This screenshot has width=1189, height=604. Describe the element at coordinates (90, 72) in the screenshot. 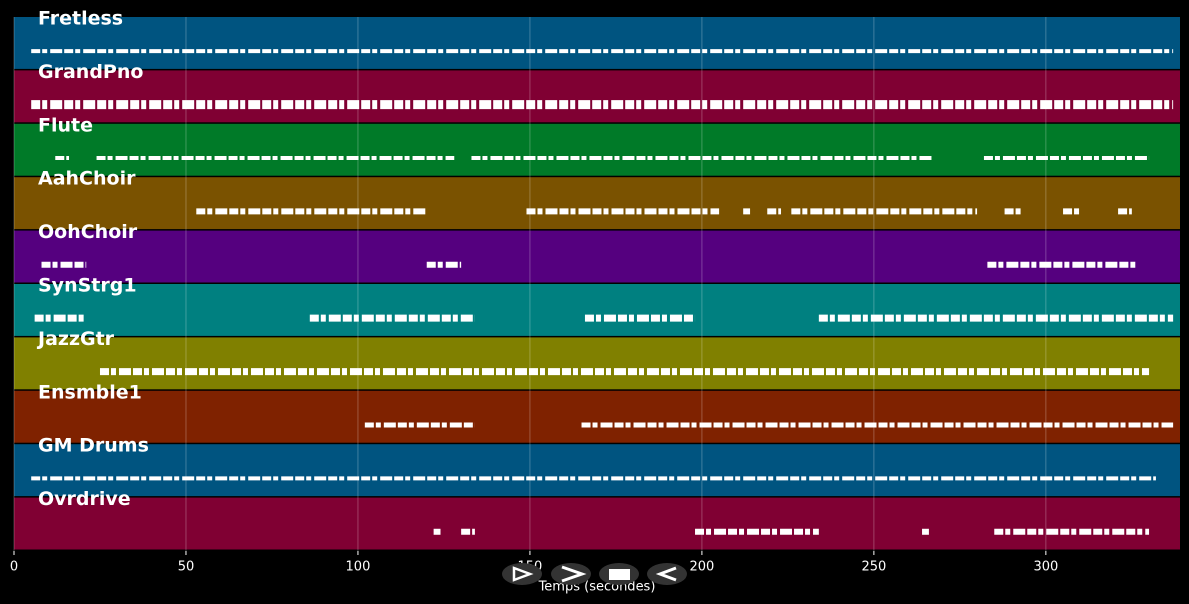

I see `track-label: GrandPno` at that location.